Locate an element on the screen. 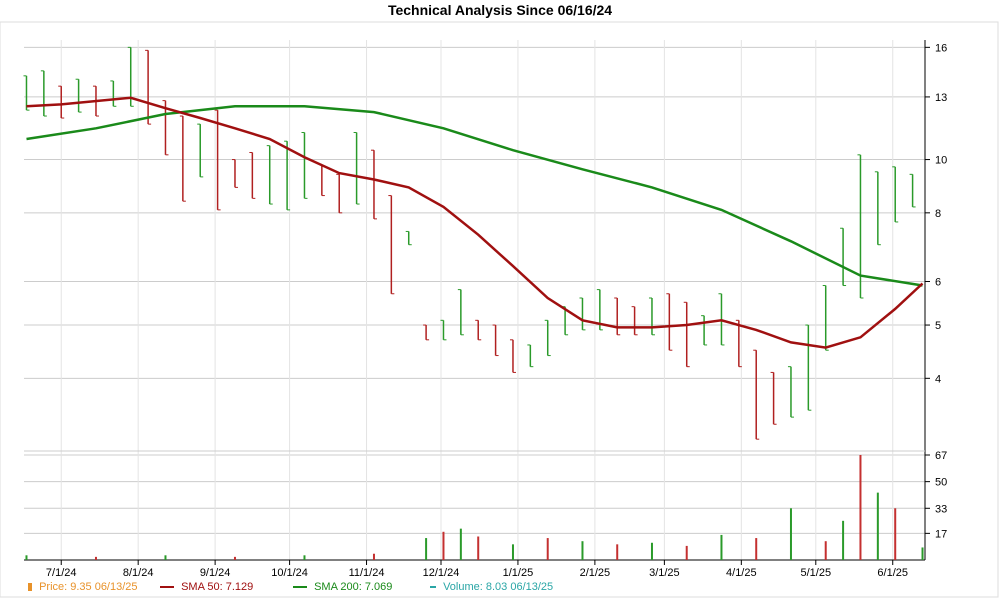 The width and height of the screenshot is (1000, 600). volume-tick-label: 17 is located at coordinates (941, 534).